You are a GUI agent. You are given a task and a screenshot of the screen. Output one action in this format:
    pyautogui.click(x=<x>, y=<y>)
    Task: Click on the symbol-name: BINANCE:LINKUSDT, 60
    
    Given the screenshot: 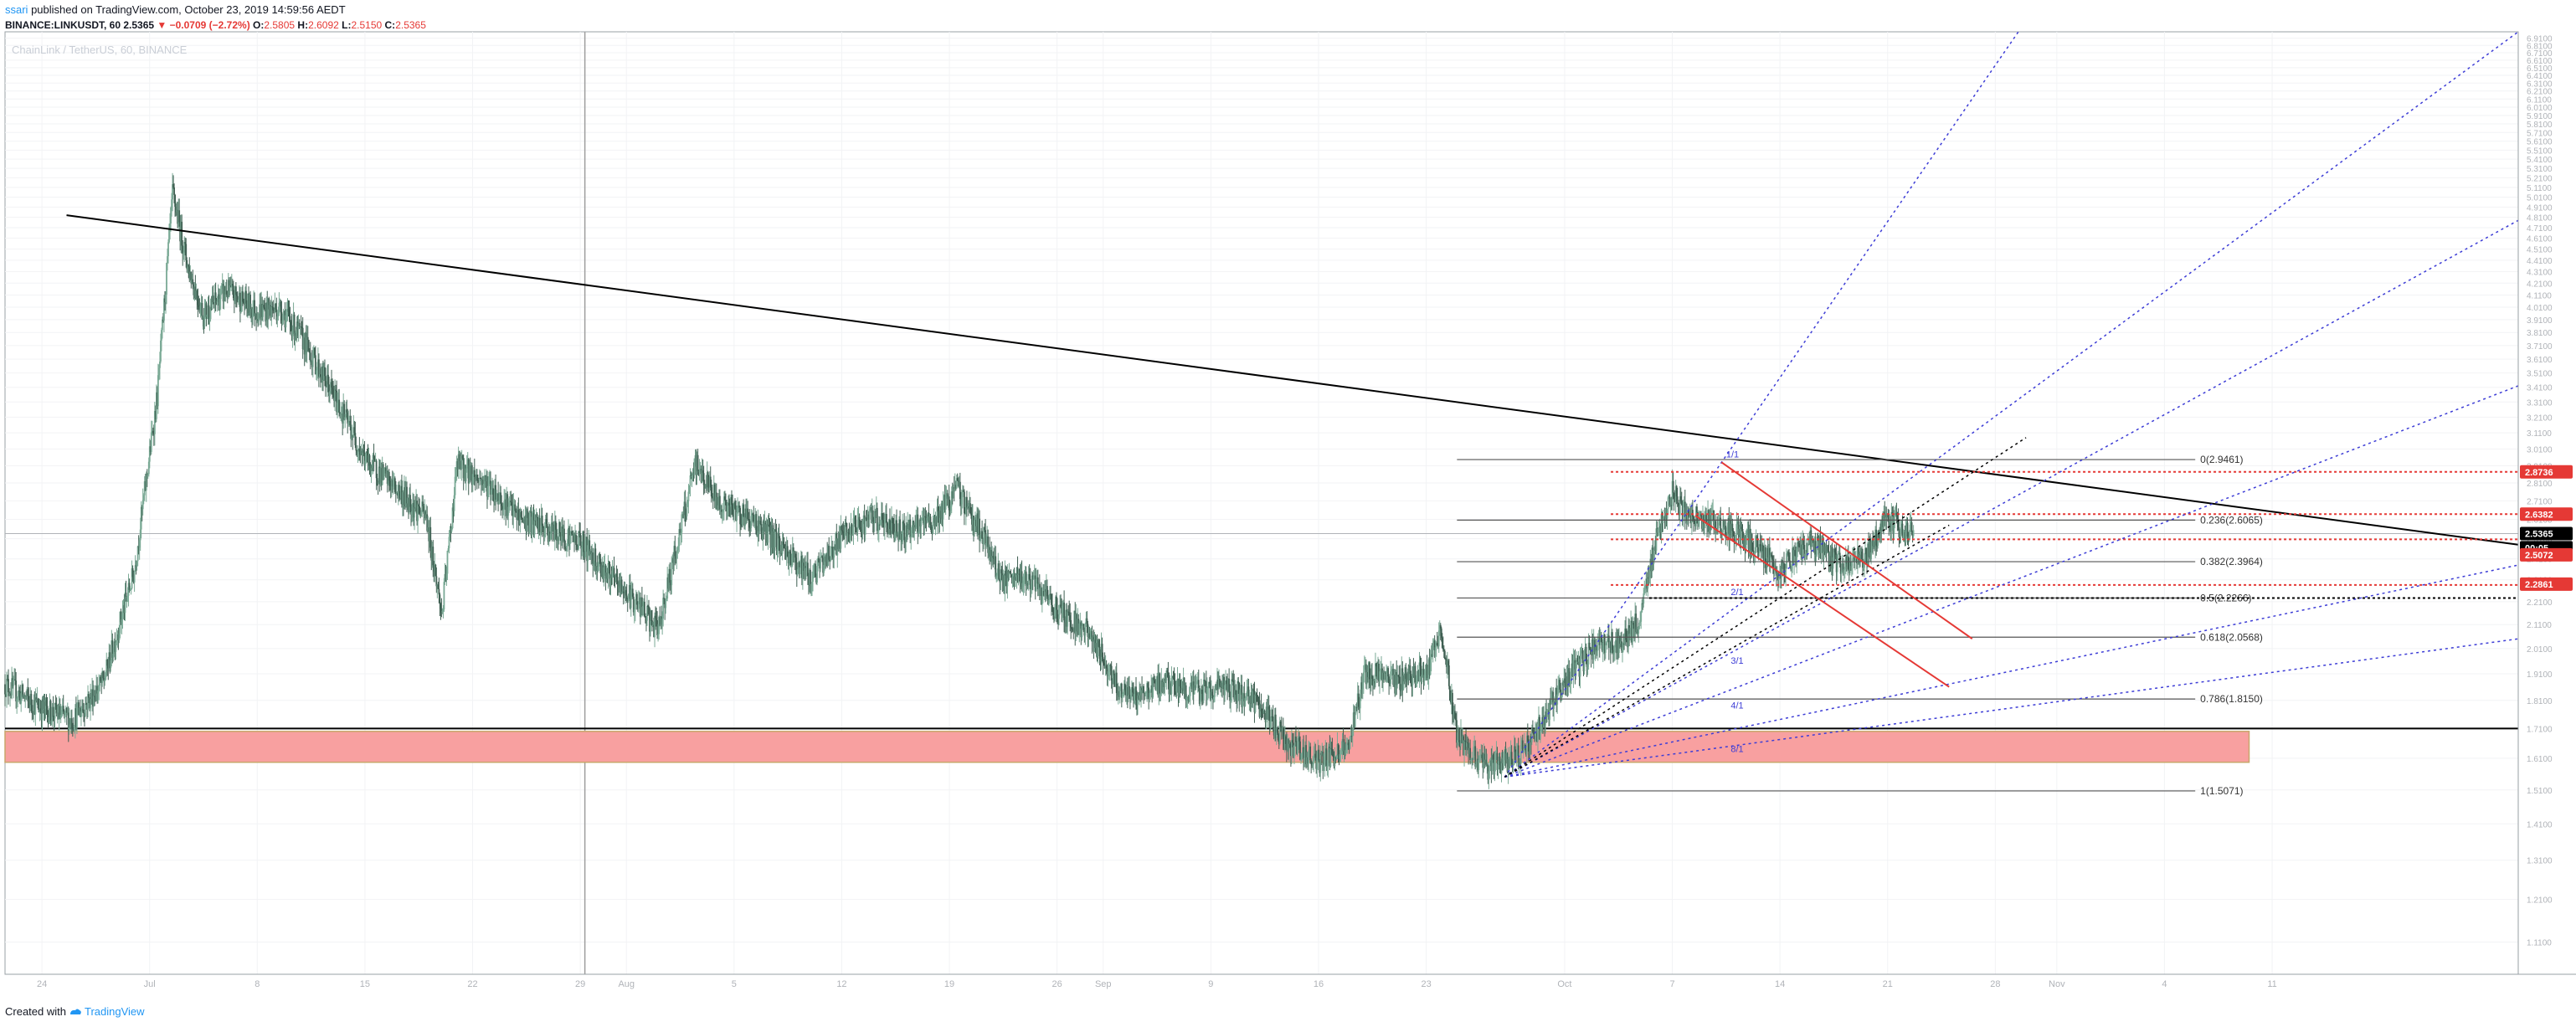 What is the action you would take?
    pyautogui.click(x=63, y=25)
    